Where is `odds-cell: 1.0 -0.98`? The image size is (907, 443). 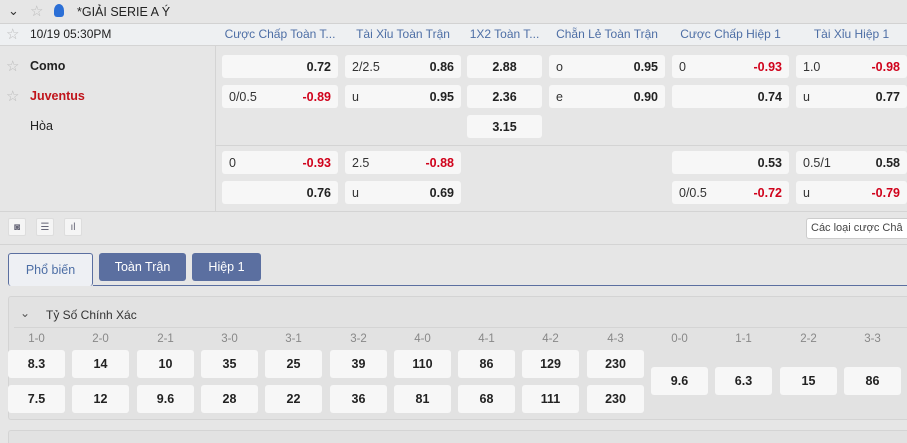
odds-cell: 1.0 -0.98 is located at coordinates (851, 66).